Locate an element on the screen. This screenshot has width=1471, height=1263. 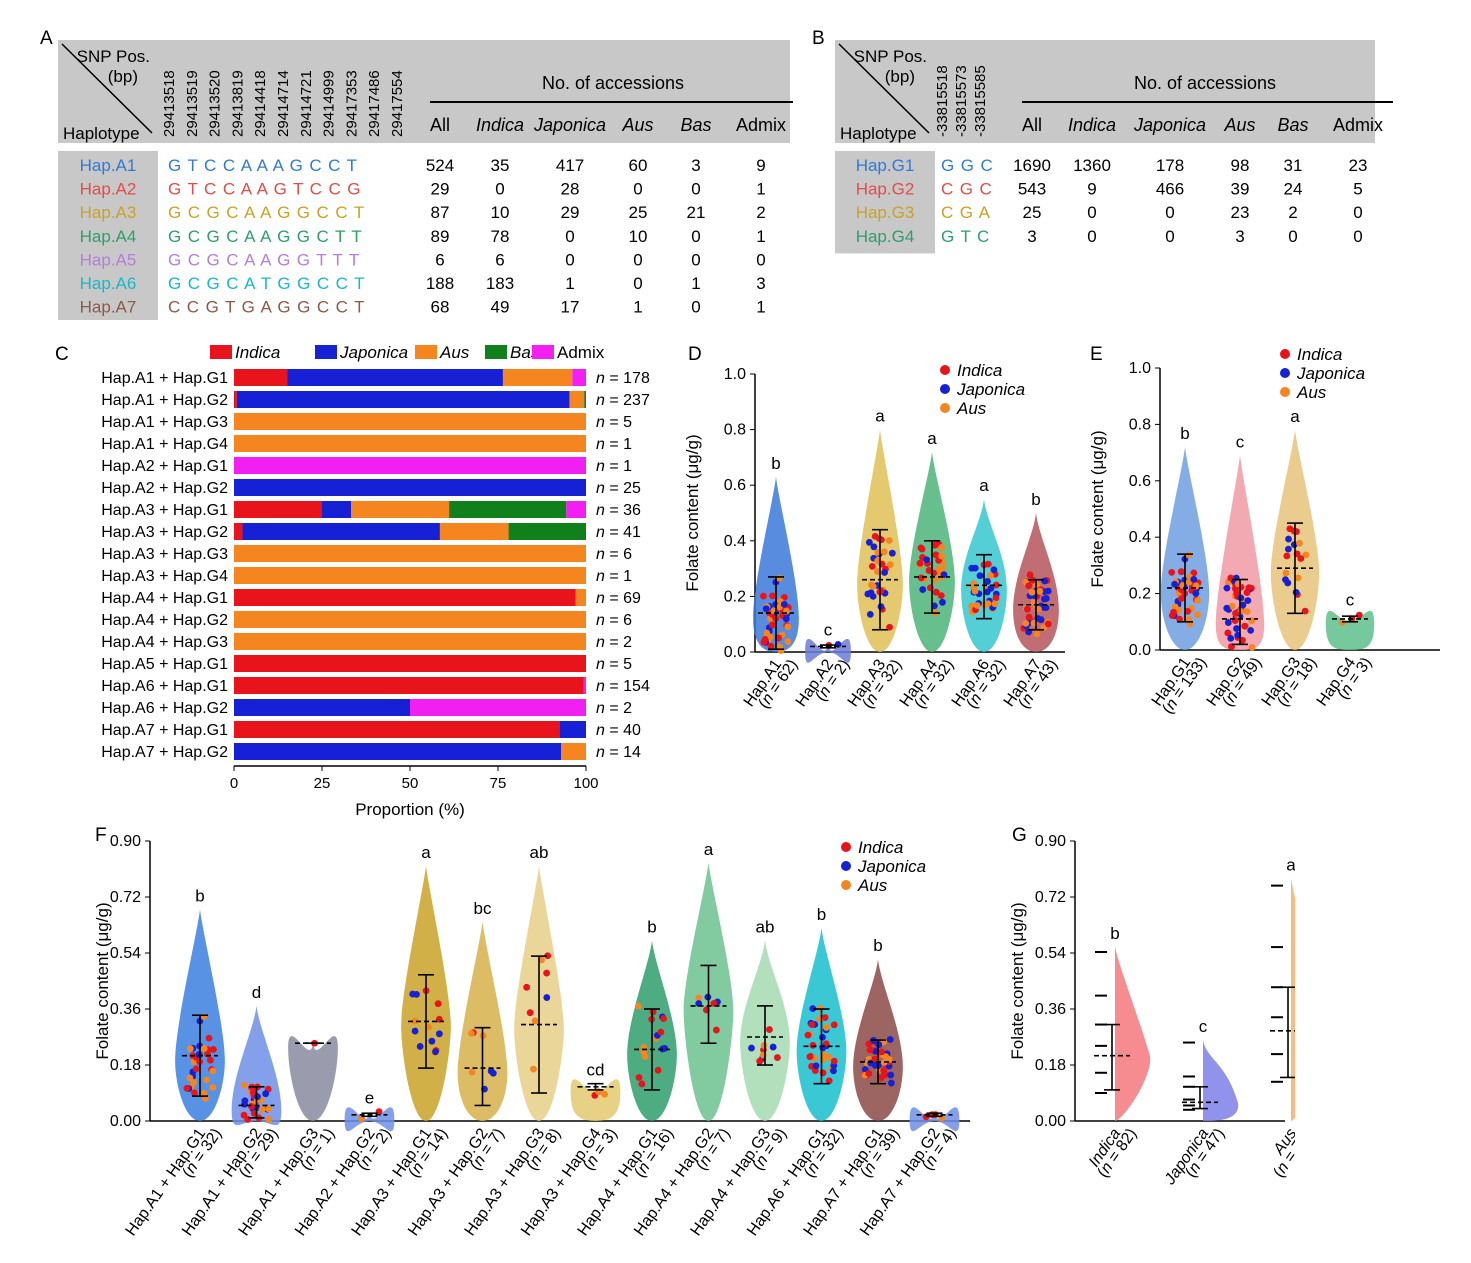
haplotype-name: Hap.G1 is located at coordinates (885, 165).